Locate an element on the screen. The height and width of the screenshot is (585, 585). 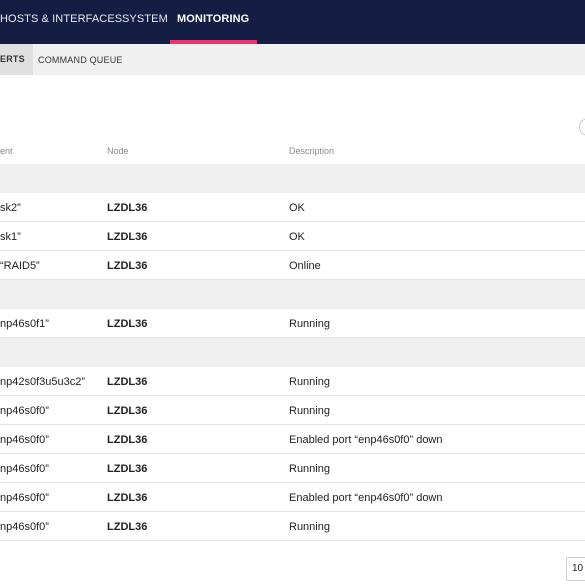
cell-event: “RAID5” is located at coordinates (20, 266).